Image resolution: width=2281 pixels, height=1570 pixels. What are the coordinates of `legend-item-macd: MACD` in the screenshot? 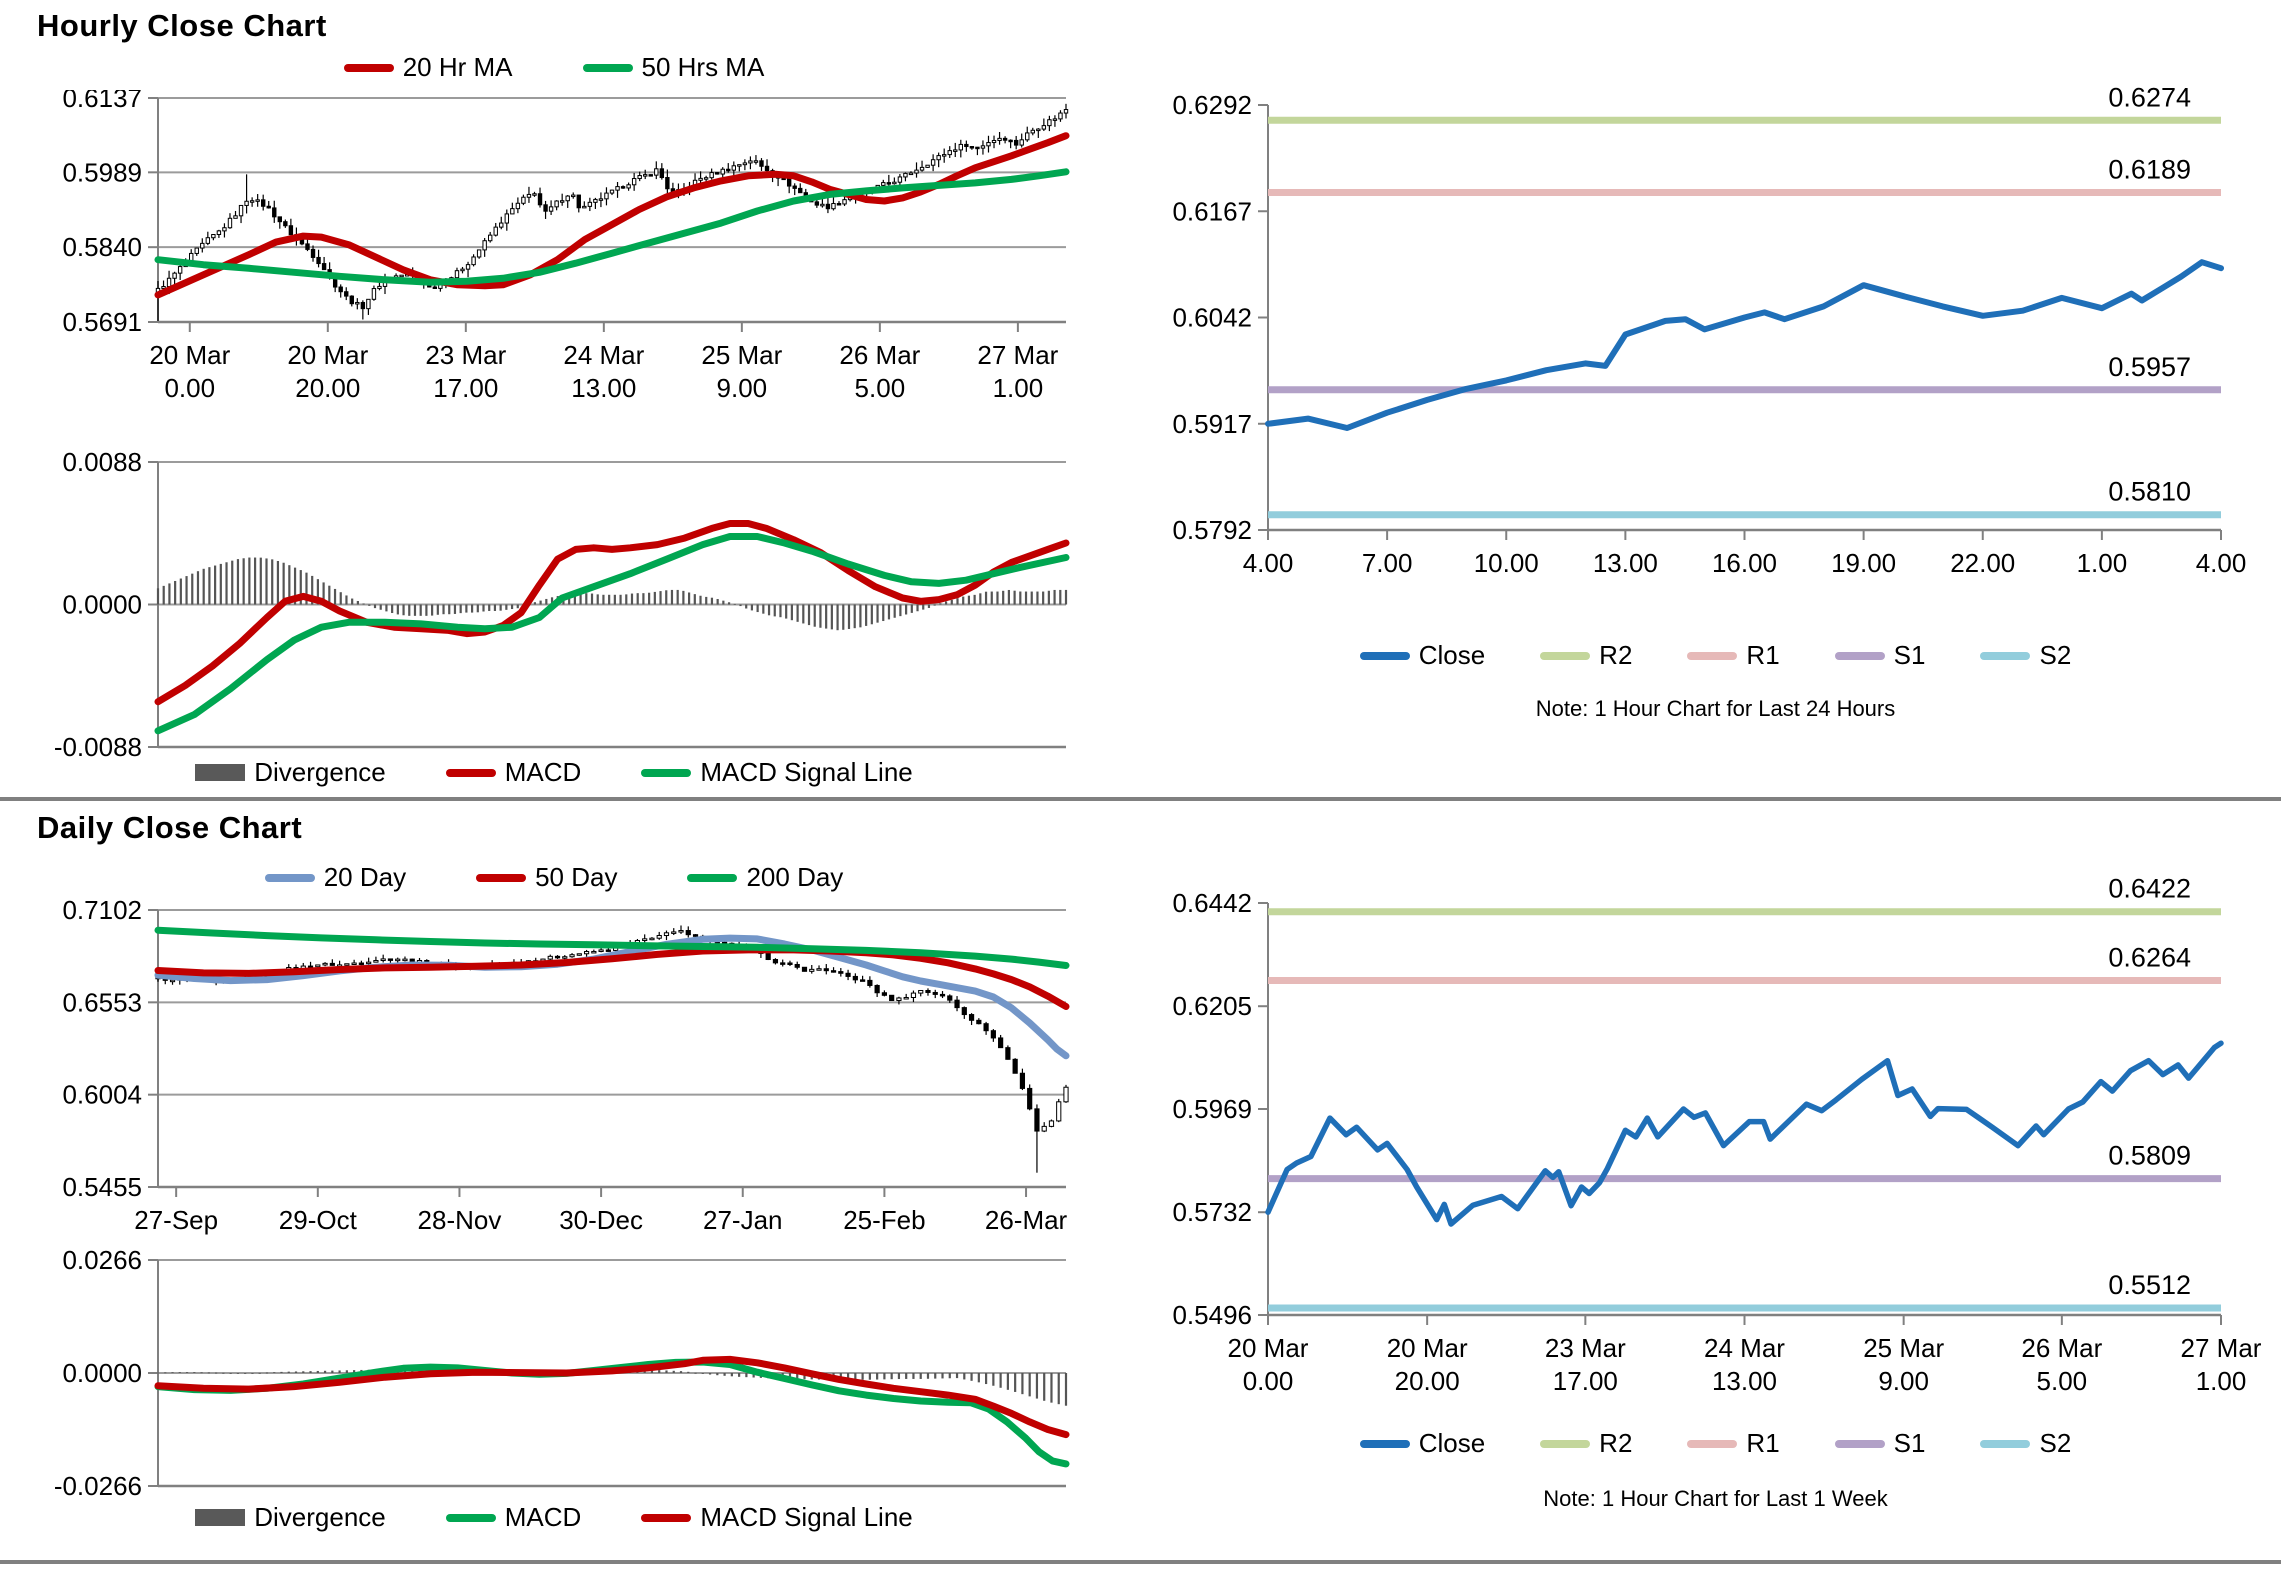 It's located at (513, 772).